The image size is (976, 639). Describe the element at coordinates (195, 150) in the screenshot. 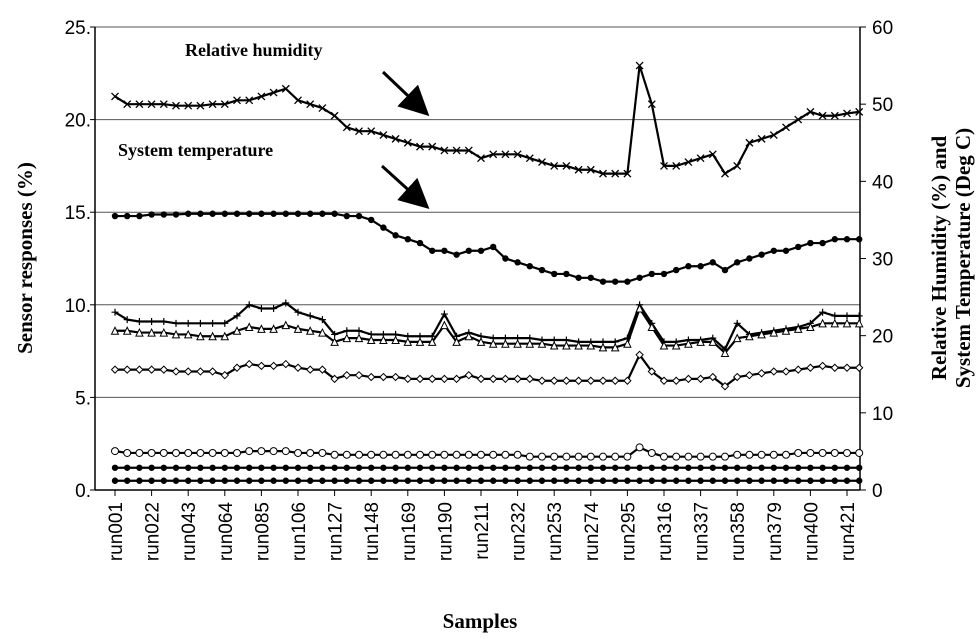

I see `annotation: System temperature` at that location.